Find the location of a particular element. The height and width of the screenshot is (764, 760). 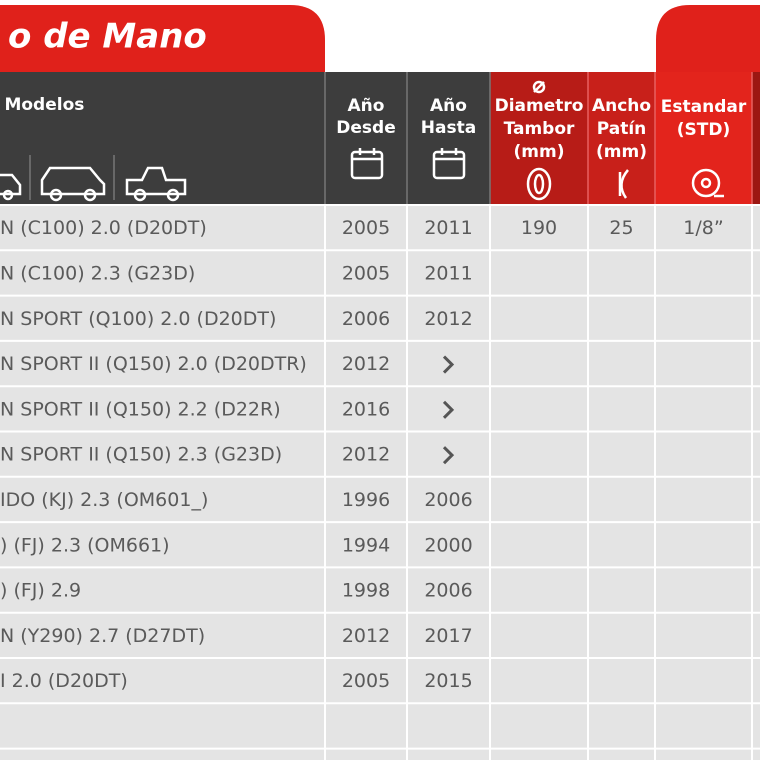

column-header: Tambor is located at coordinates (539, 129).